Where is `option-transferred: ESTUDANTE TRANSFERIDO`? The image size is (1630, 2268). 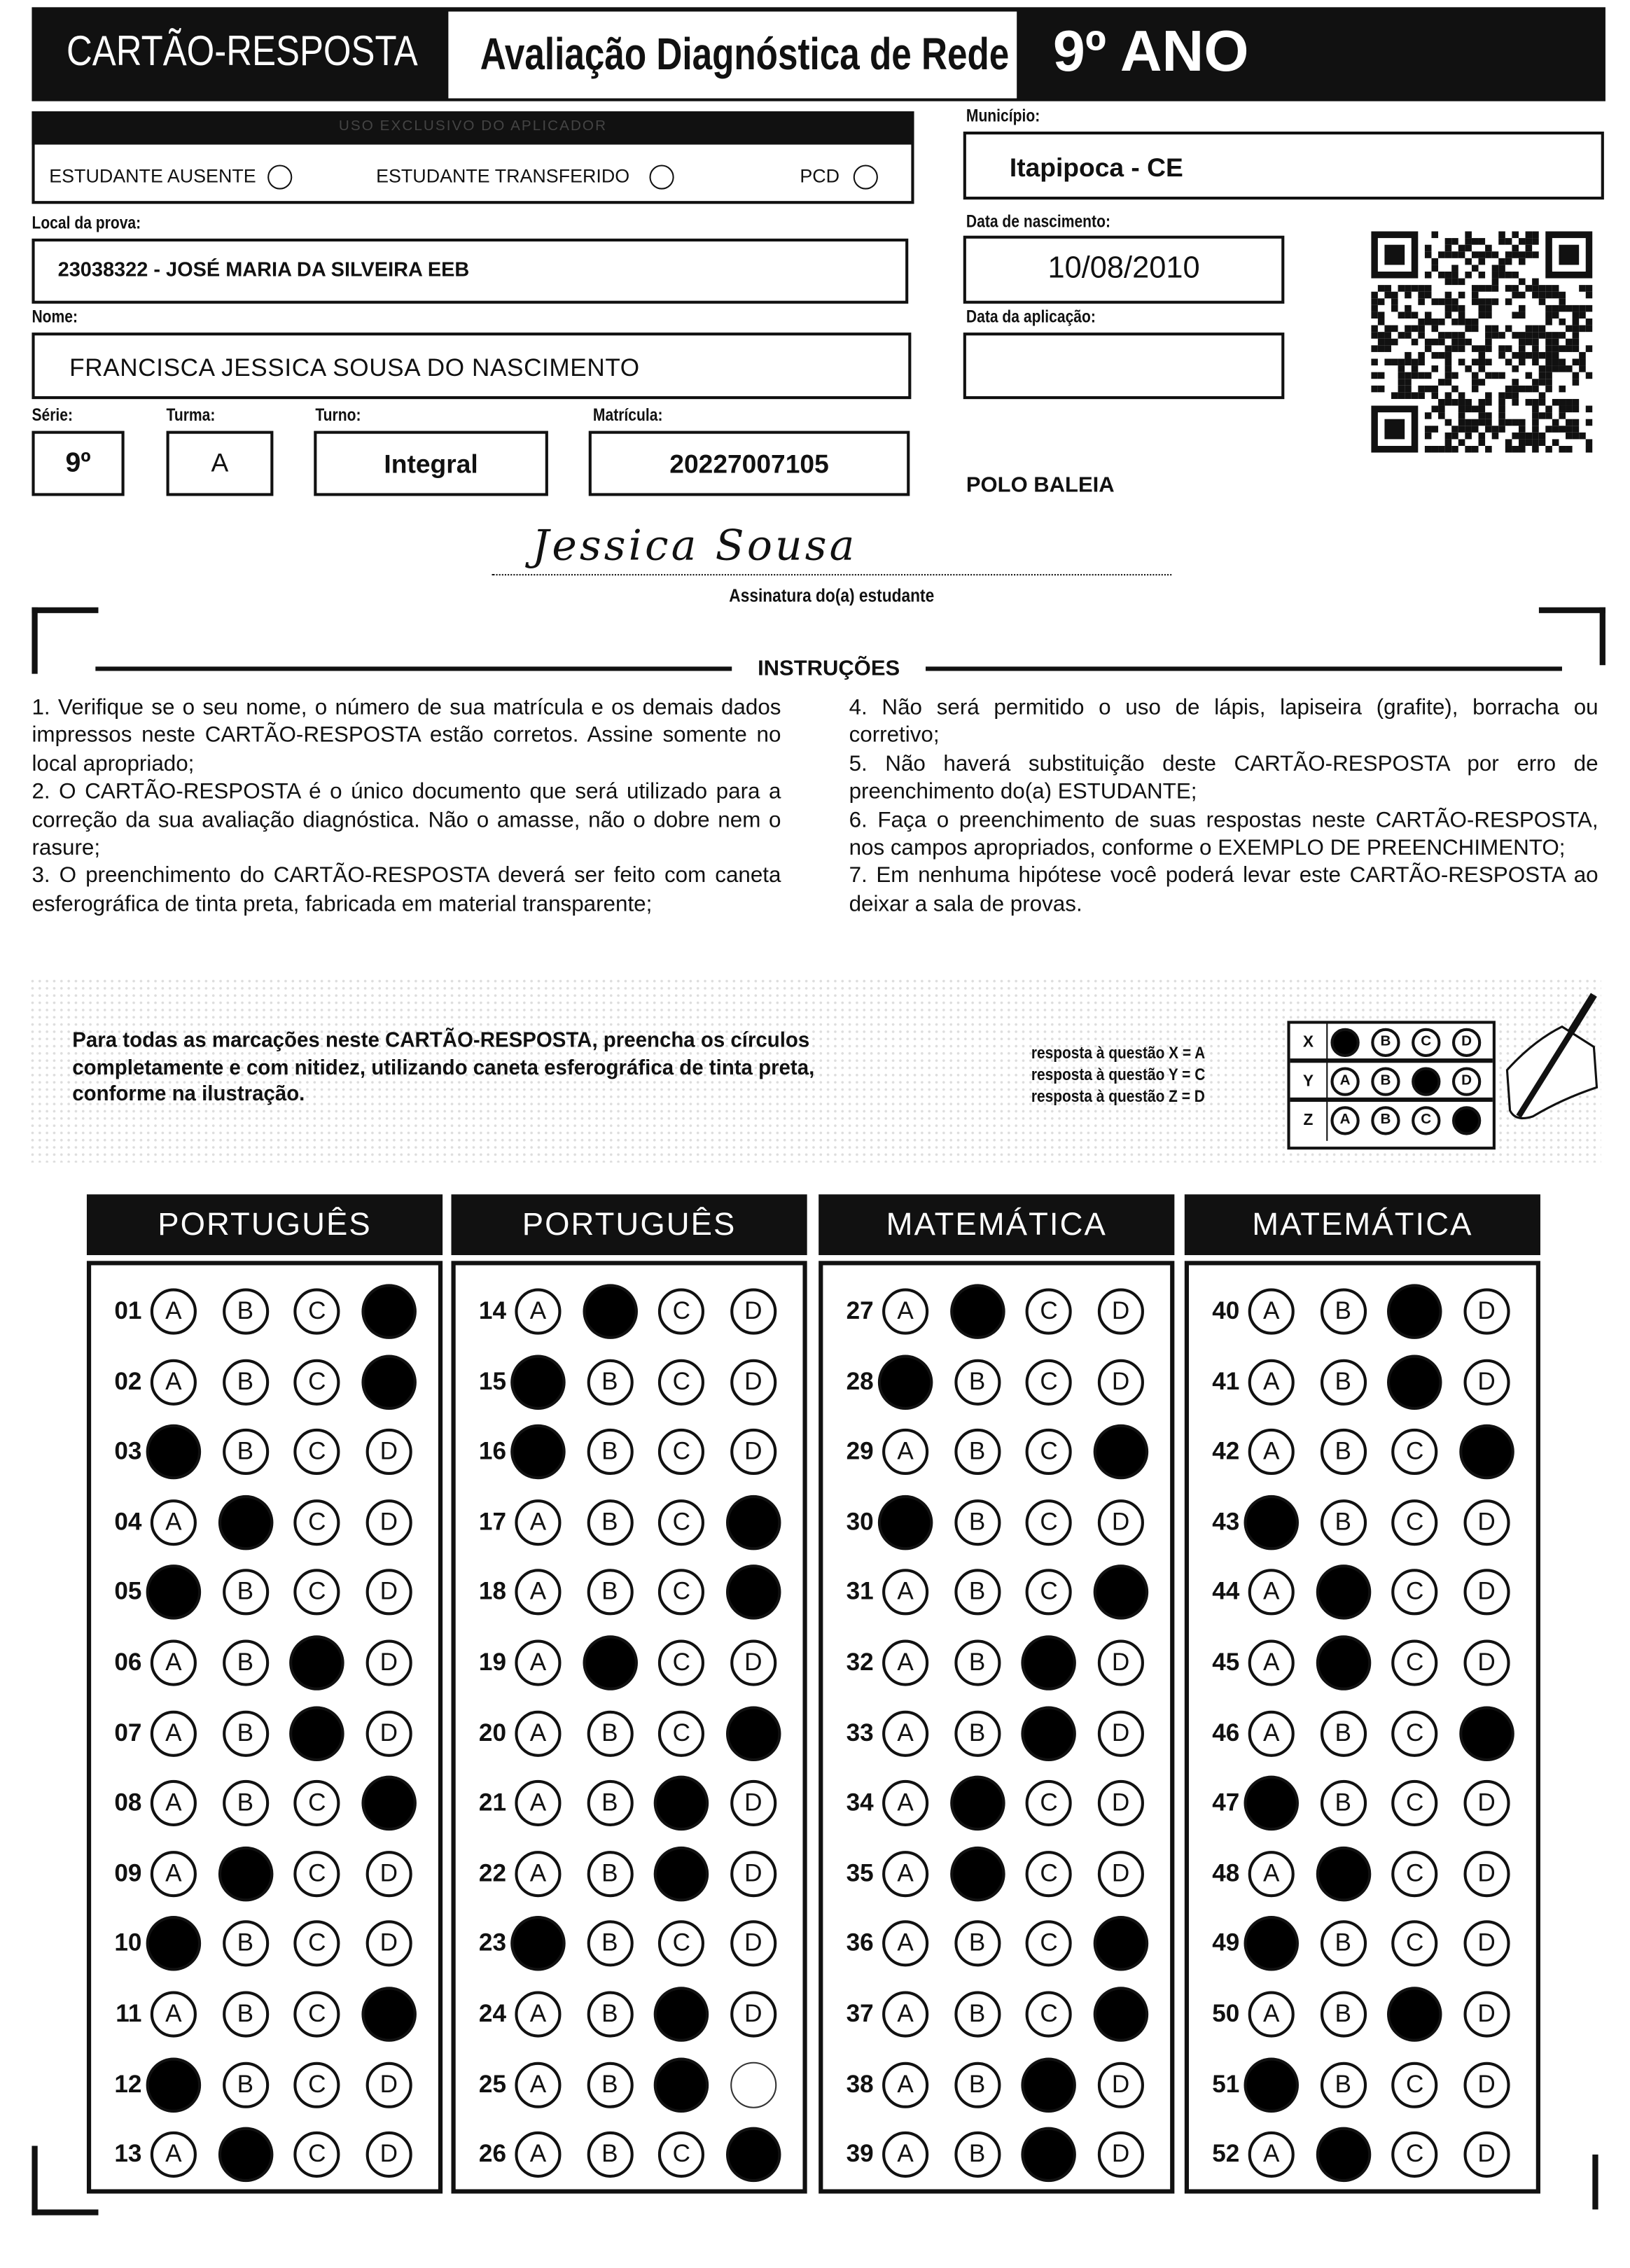 option-transferred: ESTUDANTE TRANSFERIDO is located at coordinates (525, 177).